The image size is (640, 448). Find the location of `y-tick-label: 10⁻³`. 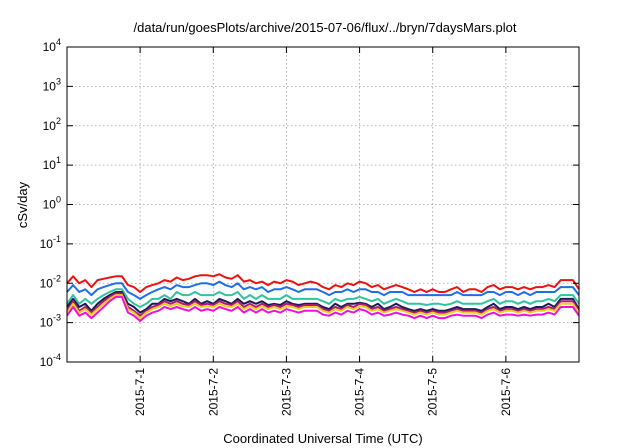

y-tick-label: 10⁻³ is located at coordinates (50, 321).